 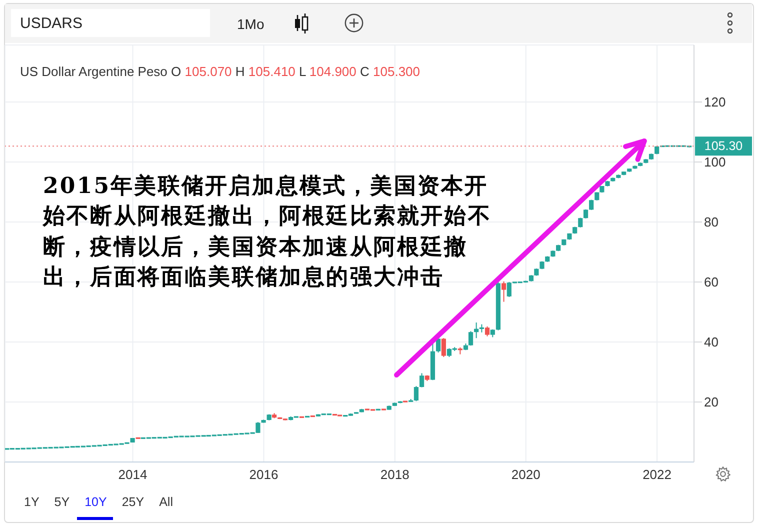 I want to click on x-tick-label: 2016, so click(x=263, y=474).